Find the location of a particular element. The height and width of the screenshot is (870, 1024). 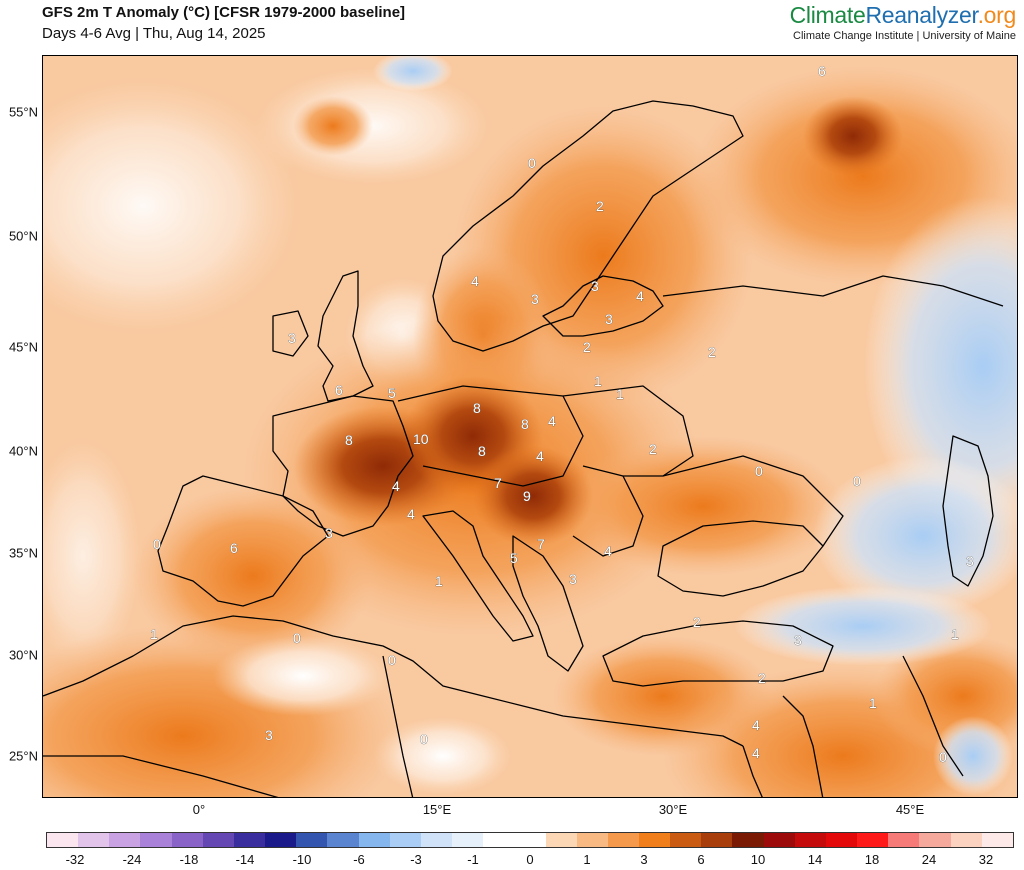

lon-label-0: 0° is located at coordinates (199, 809).